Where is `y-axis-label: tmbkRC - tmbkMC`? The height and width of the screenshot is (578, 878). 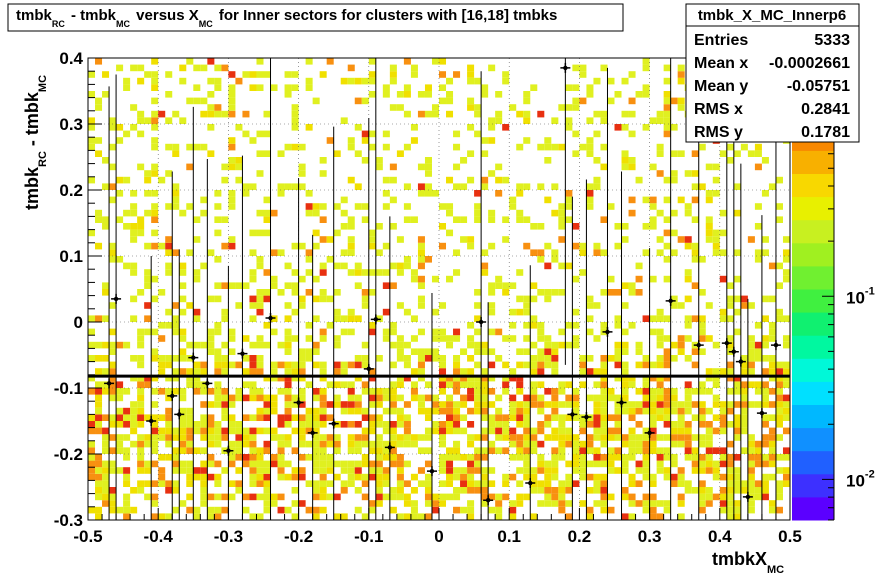 y-axis-label: tmbkRC - tmbkMC is located at coordinates (35, 142).